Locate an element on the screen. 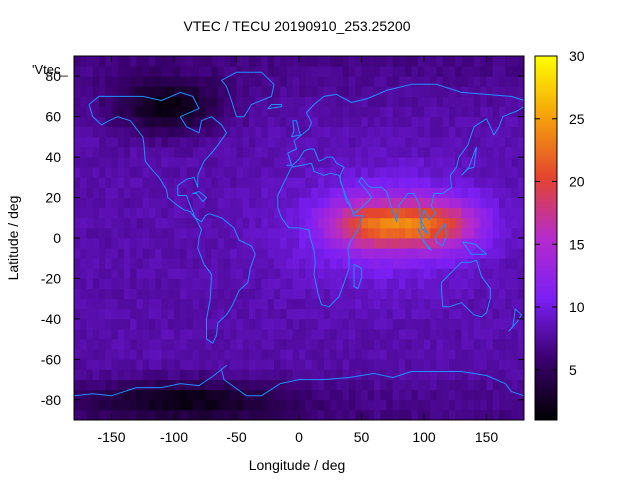 Image resolution: width=640 pixels, height=480 pixels. y-tick-label: 80 is located at coordinates (53, 76).